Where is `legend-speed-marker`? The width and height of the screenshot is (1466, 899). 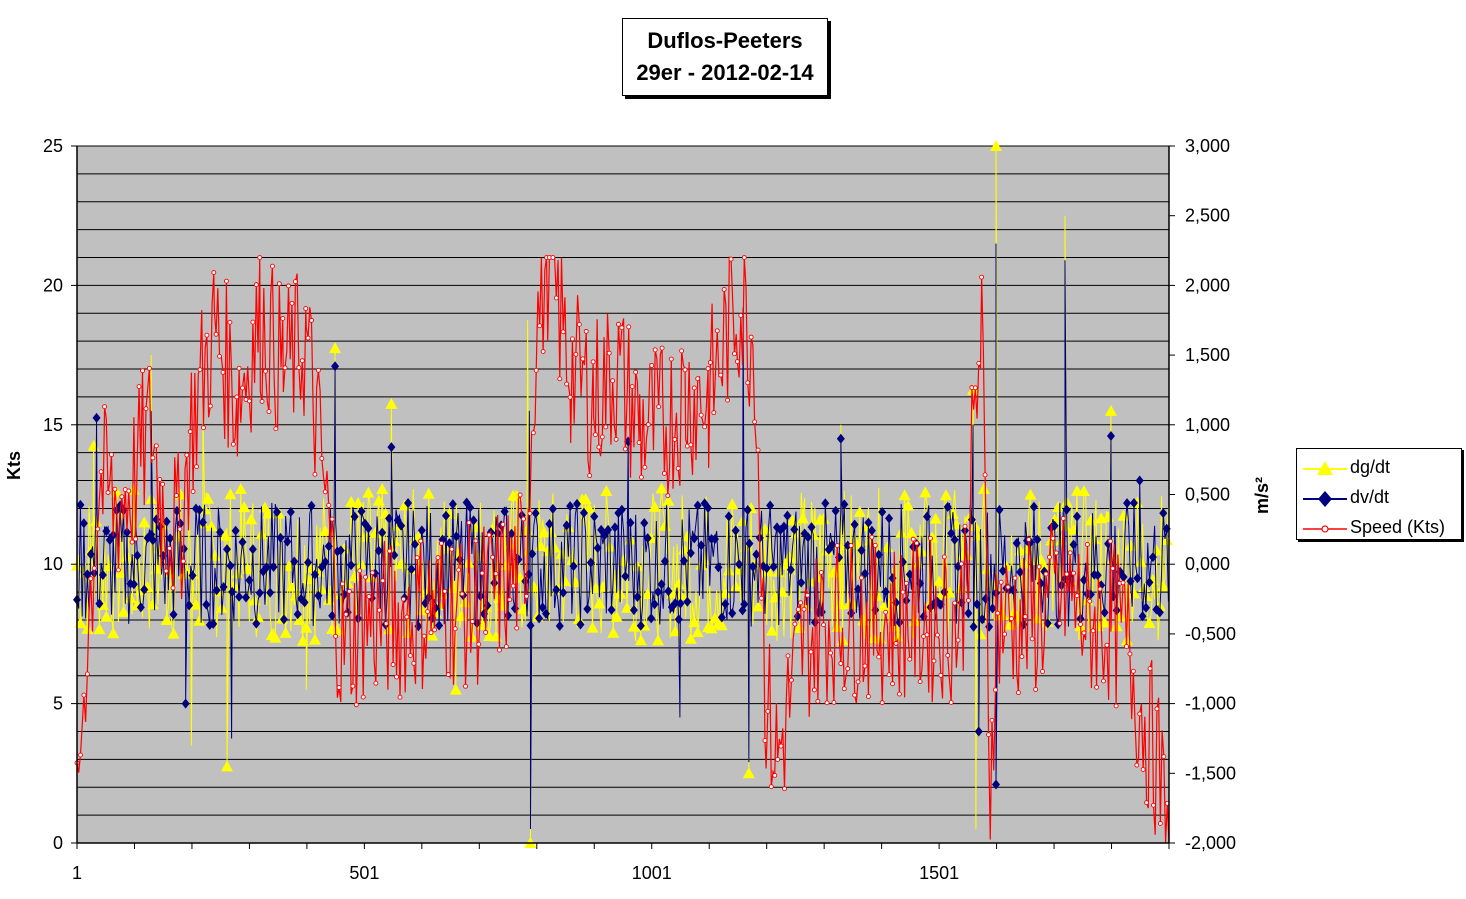 legend-speed-marker is located at coordinates (1325, 529).